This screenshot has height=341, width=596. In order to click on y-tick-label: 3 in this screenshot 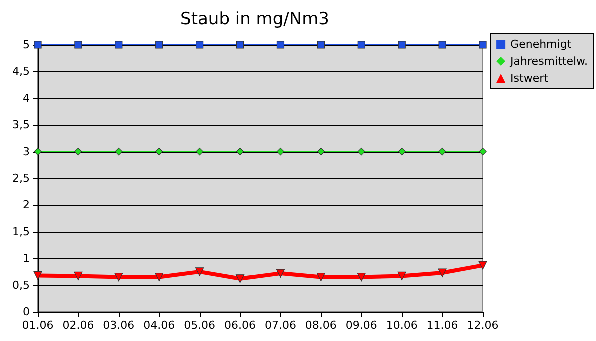, I will do `click(26, 151)`.